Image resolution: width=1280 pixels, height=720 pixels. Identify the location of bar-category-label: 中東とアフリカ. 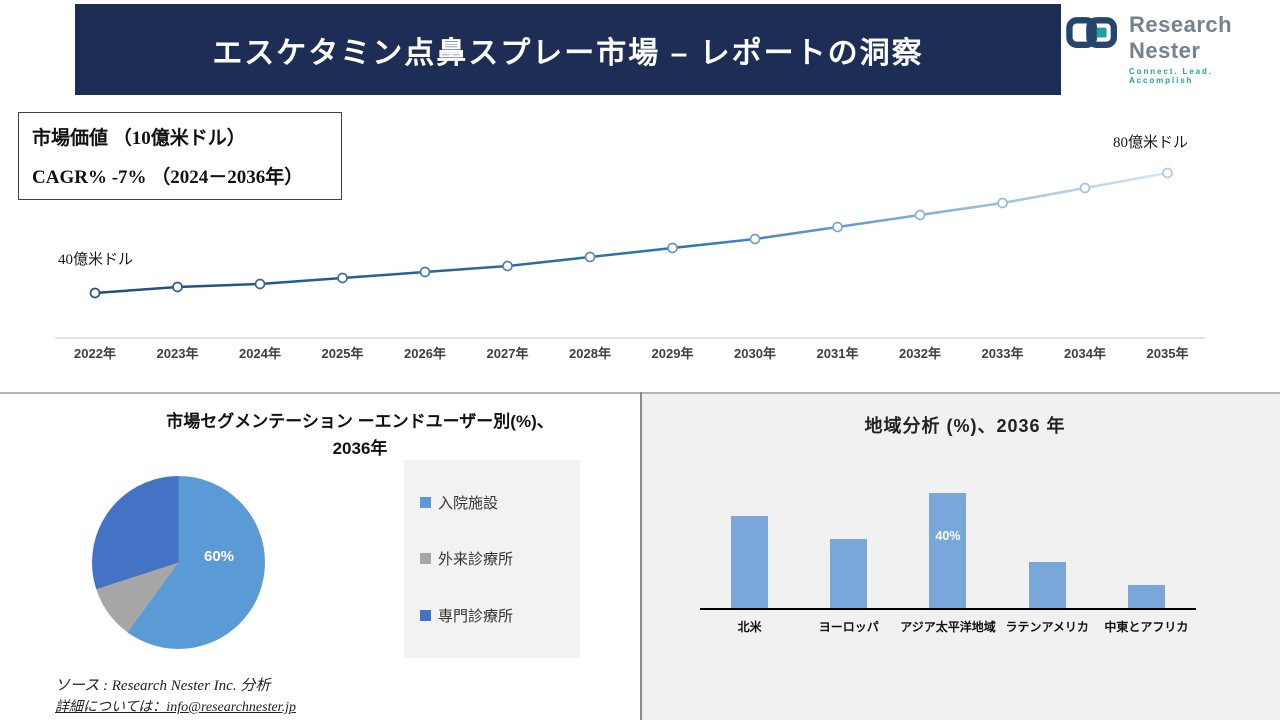
(1146, 627).